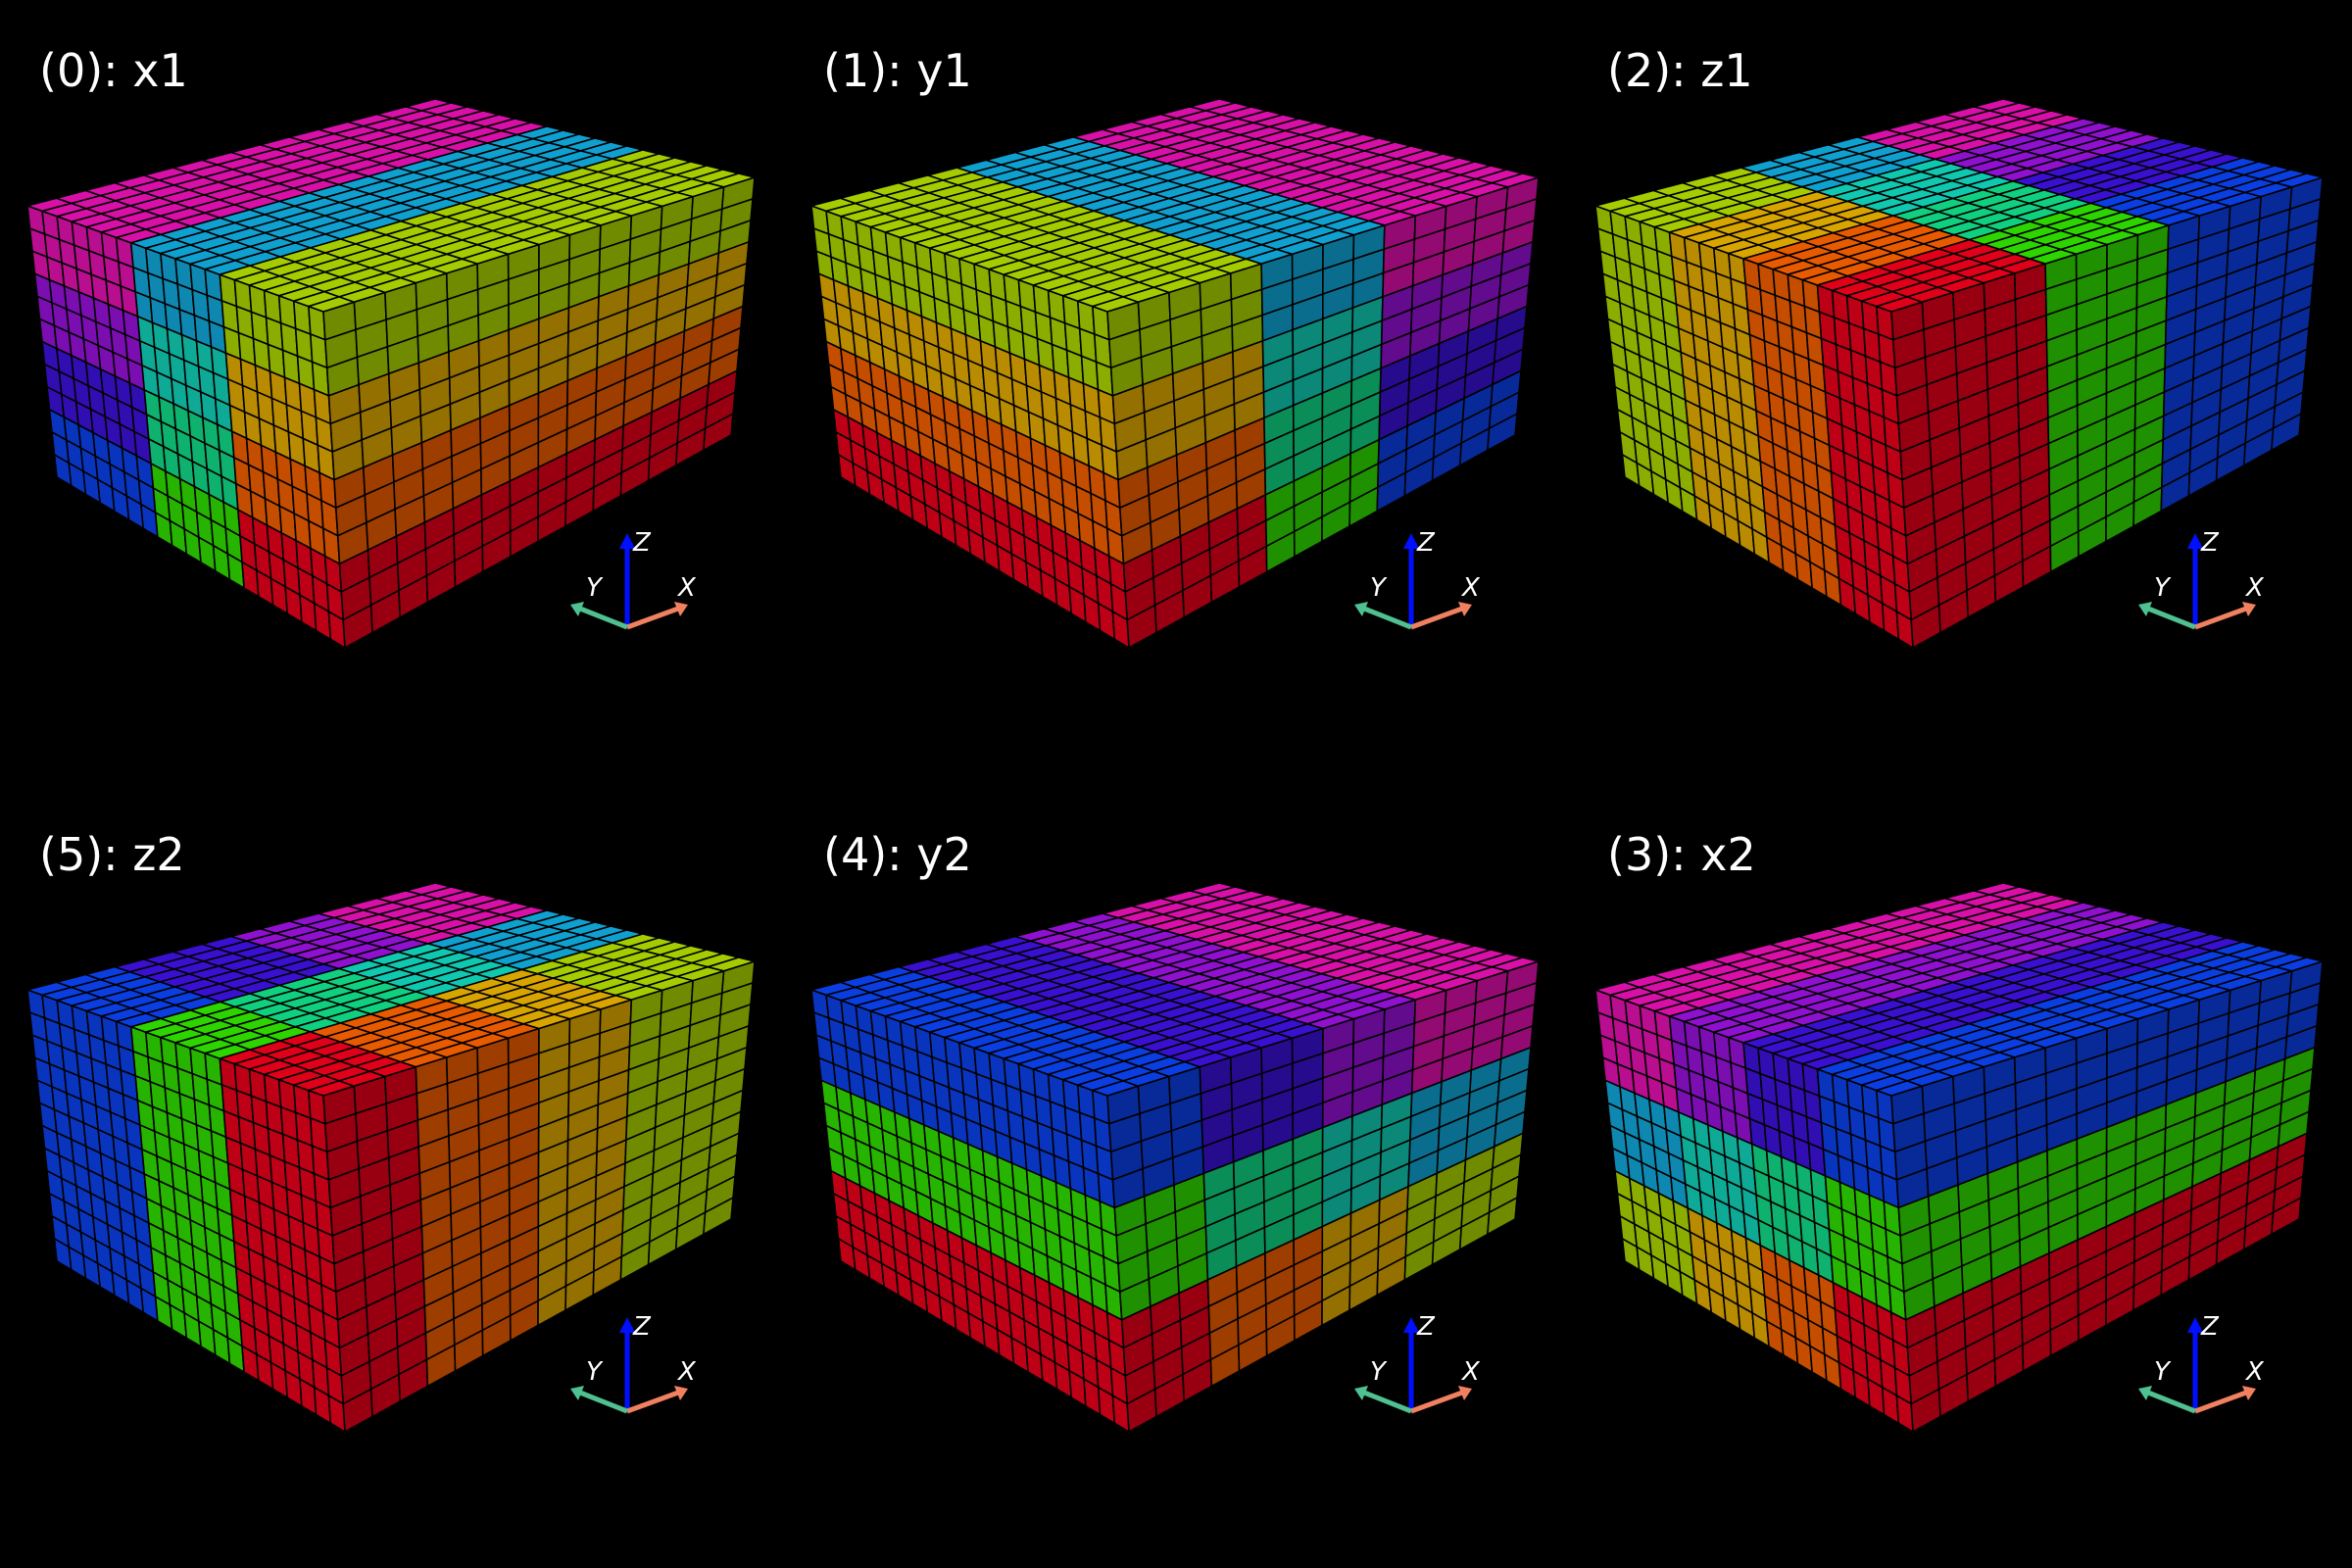  What do you see at coordinates (1681, 854) in the screenshot?
I see `panel-title: (3): x2` at bounding box center [1681, 854].